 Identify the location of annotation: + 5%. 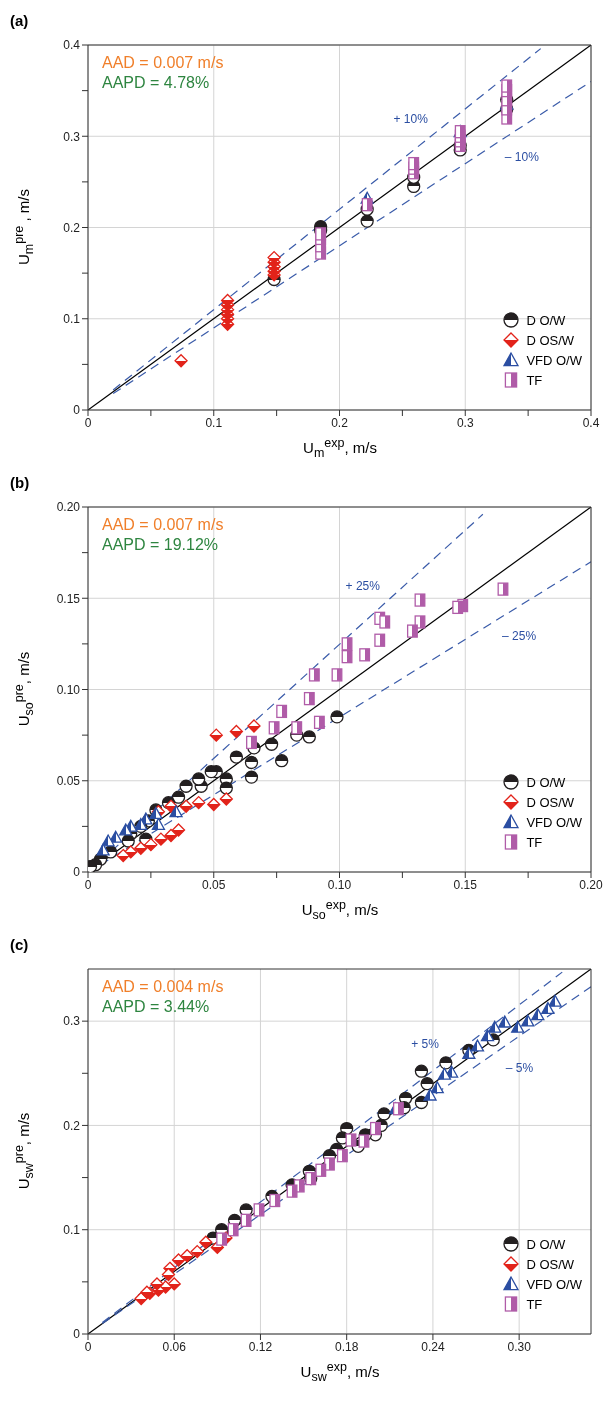
(425, 1044).